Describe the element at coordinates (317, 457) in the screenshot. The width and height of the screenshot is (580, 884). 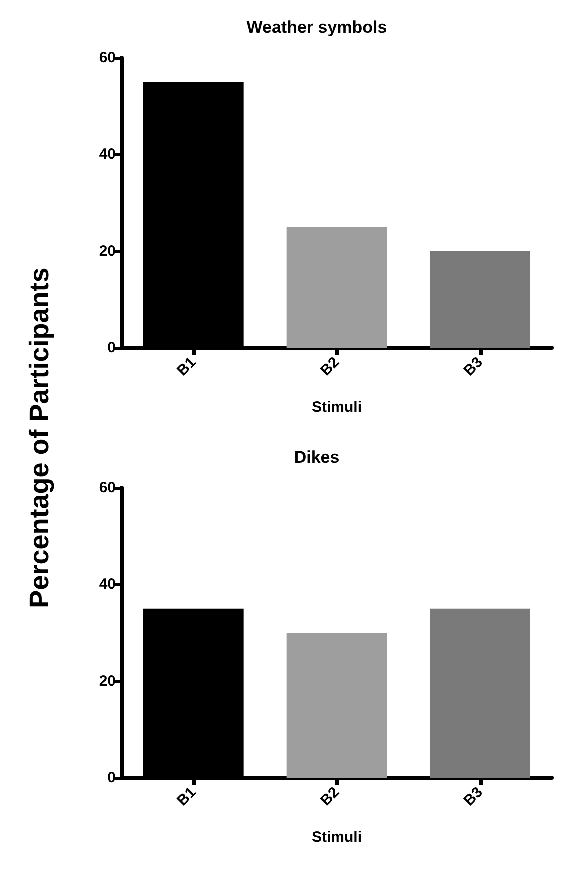
I see `chart-title: Dikes` at that location.